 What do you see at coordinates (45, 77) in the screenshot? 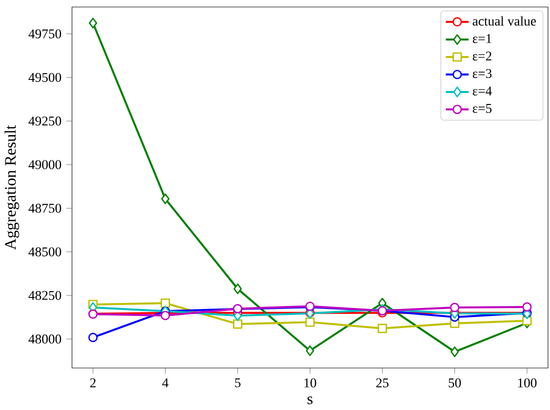
I see `y-tick-label: 49500` at bounding box center [45, 77].